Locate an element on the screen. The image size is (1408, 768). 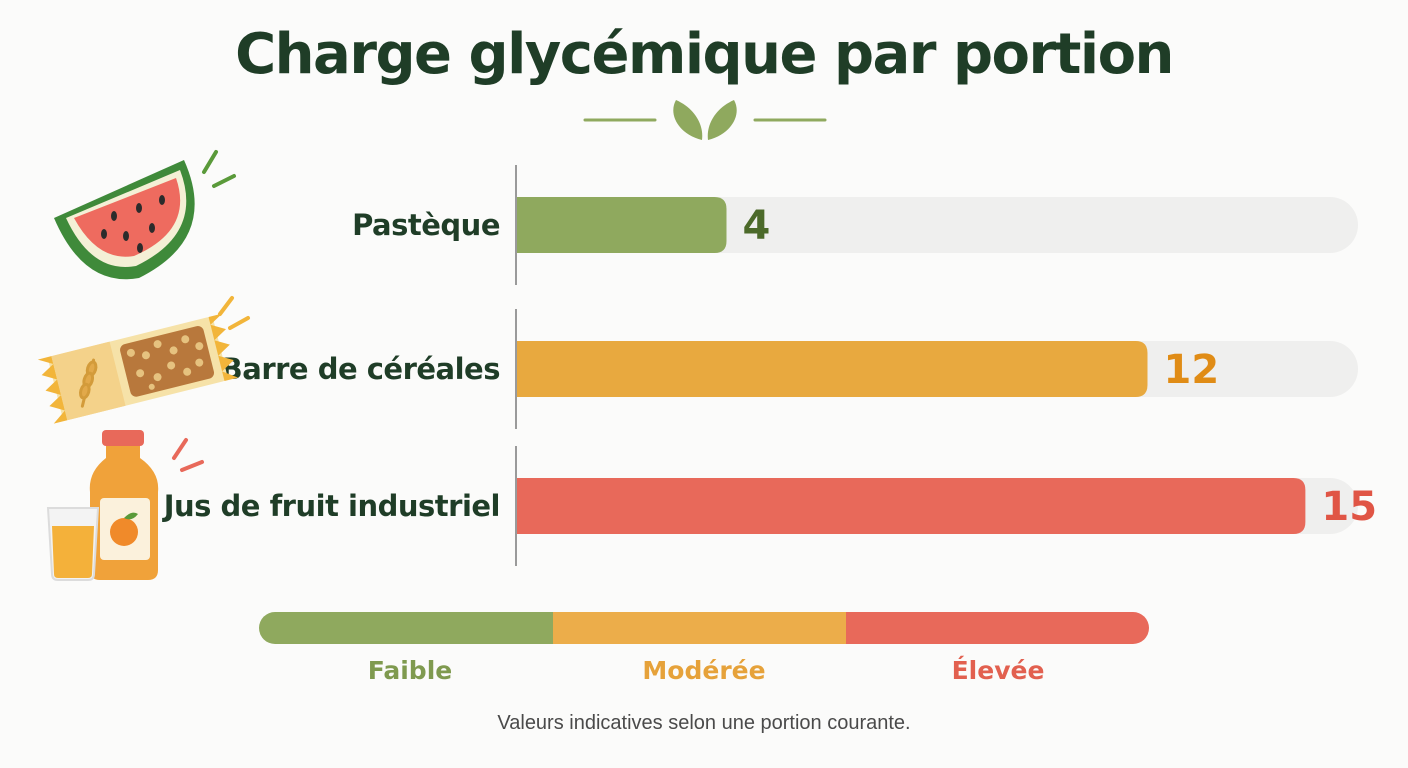
scale-label-low: Faible is located at coordinates (410, 670).